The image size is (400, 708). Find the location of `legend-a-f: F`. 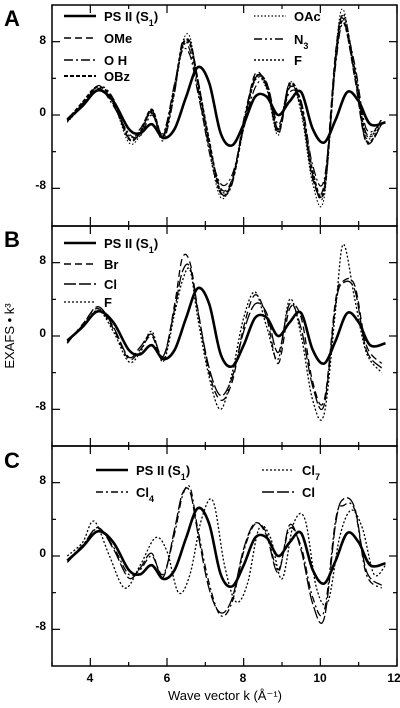

legend-a-f: F is located at coordinates (298, 60).